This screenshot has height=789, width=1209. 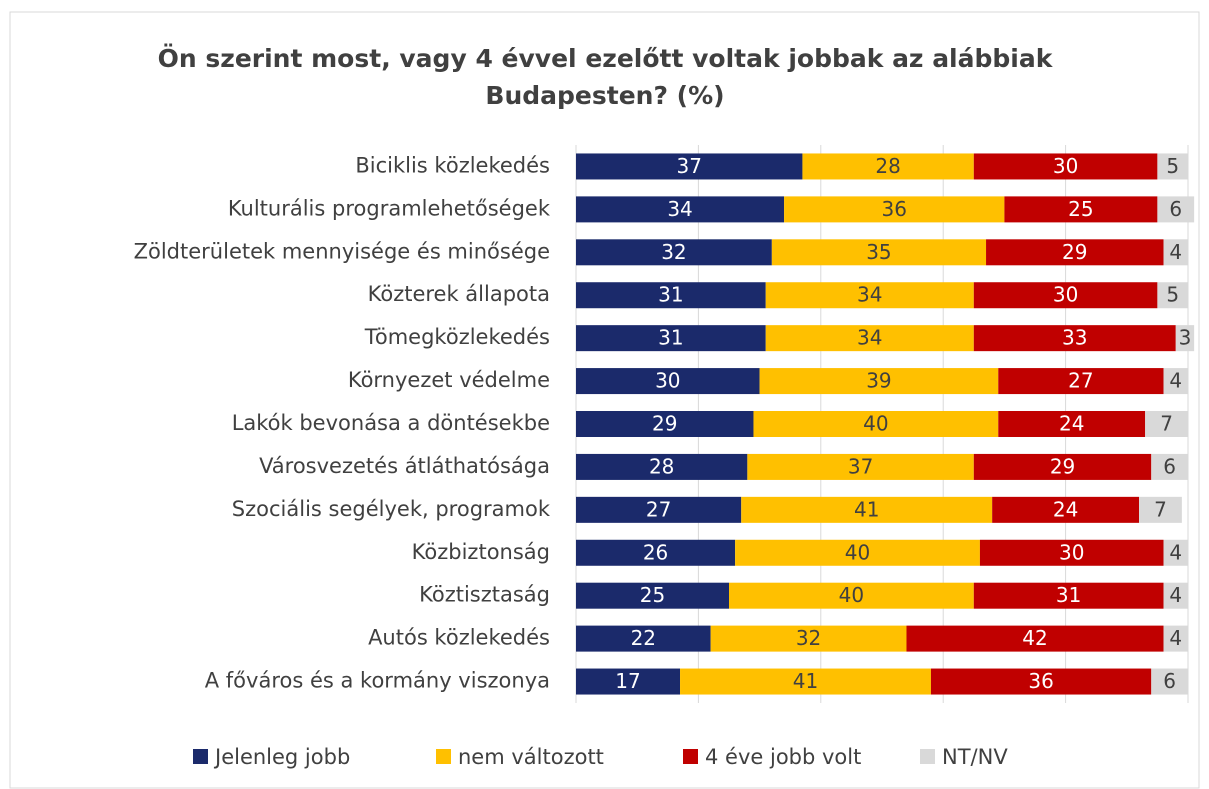 I want to click on data-label: 26, so click(x=655, y=552).